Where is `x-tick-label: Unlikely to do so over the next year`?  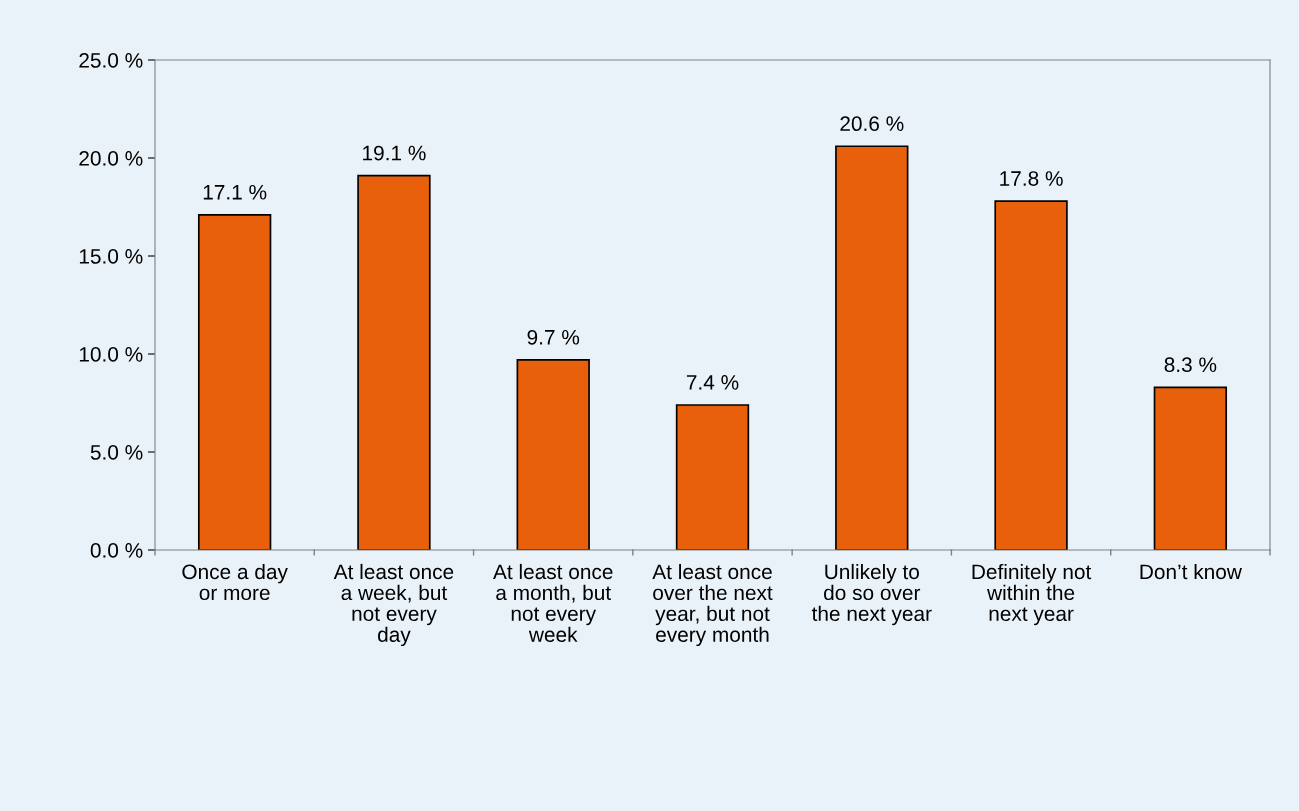 x-tick-label: Unlikely to do so over the next year is located at coordinates (871, 594).